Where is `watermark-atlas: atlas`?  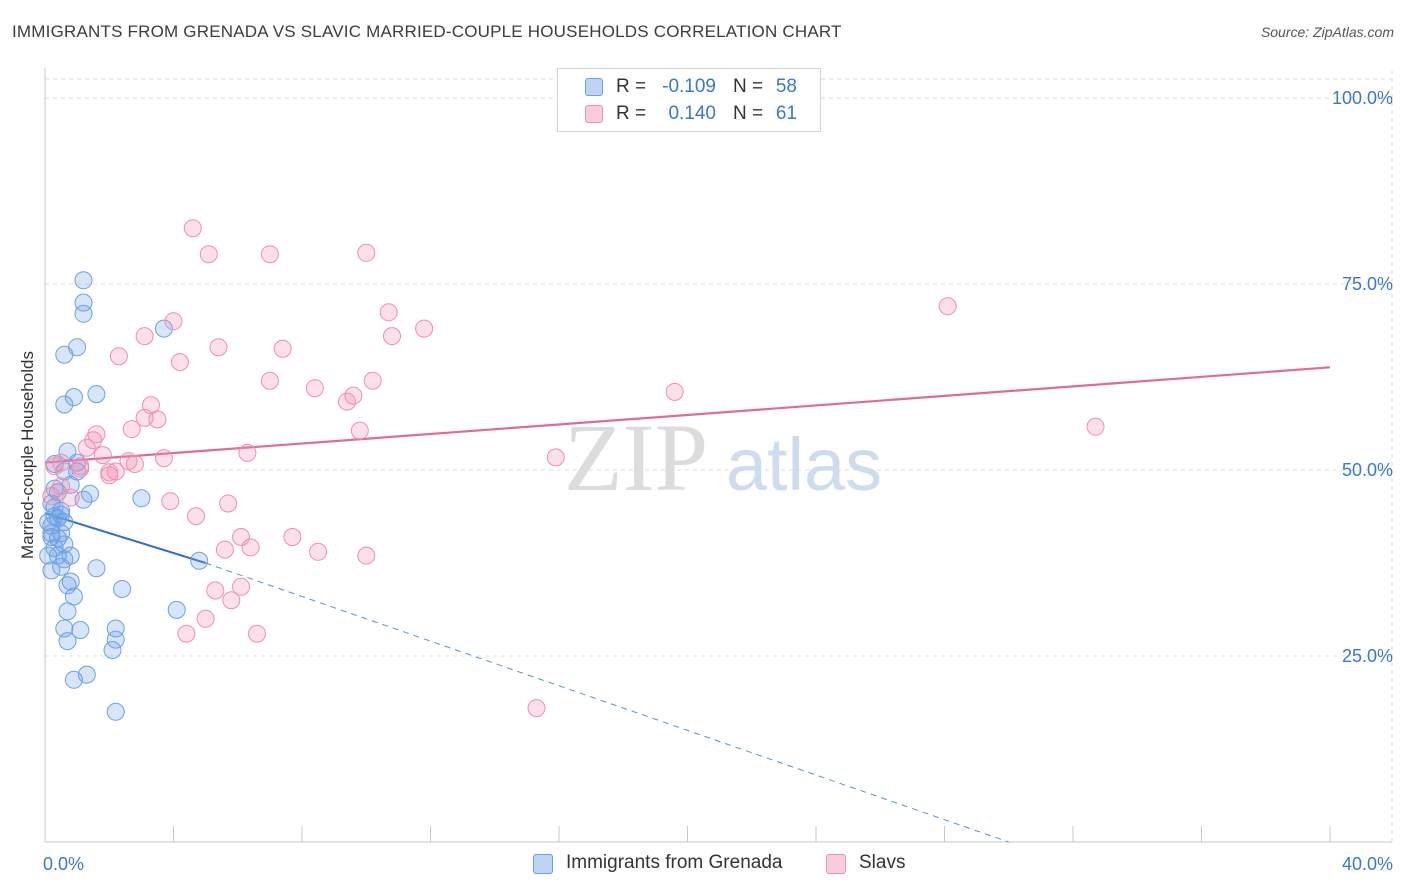 watermark-atlas: atlas is located at coordinates (804, 464).